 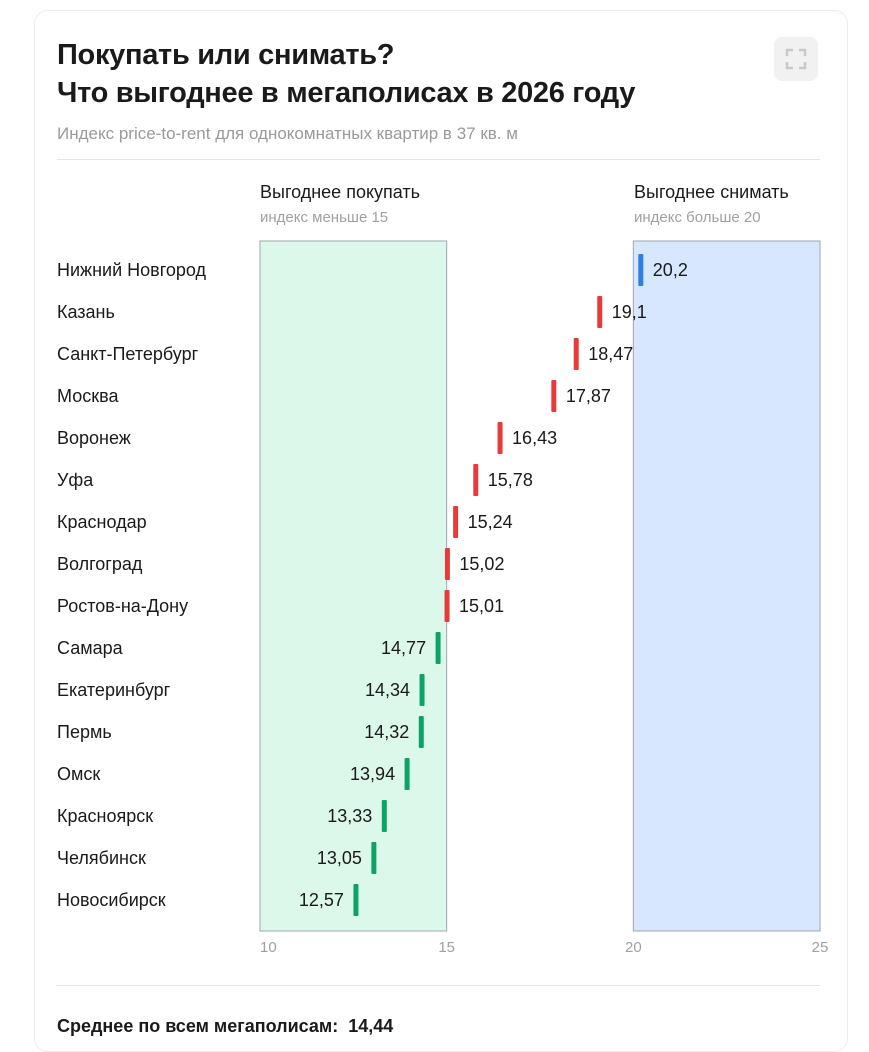 What do you see at coordinates (101, 858) in the screenshot?
I see `city-label: Челябинск` at bounding box center [101, 858].